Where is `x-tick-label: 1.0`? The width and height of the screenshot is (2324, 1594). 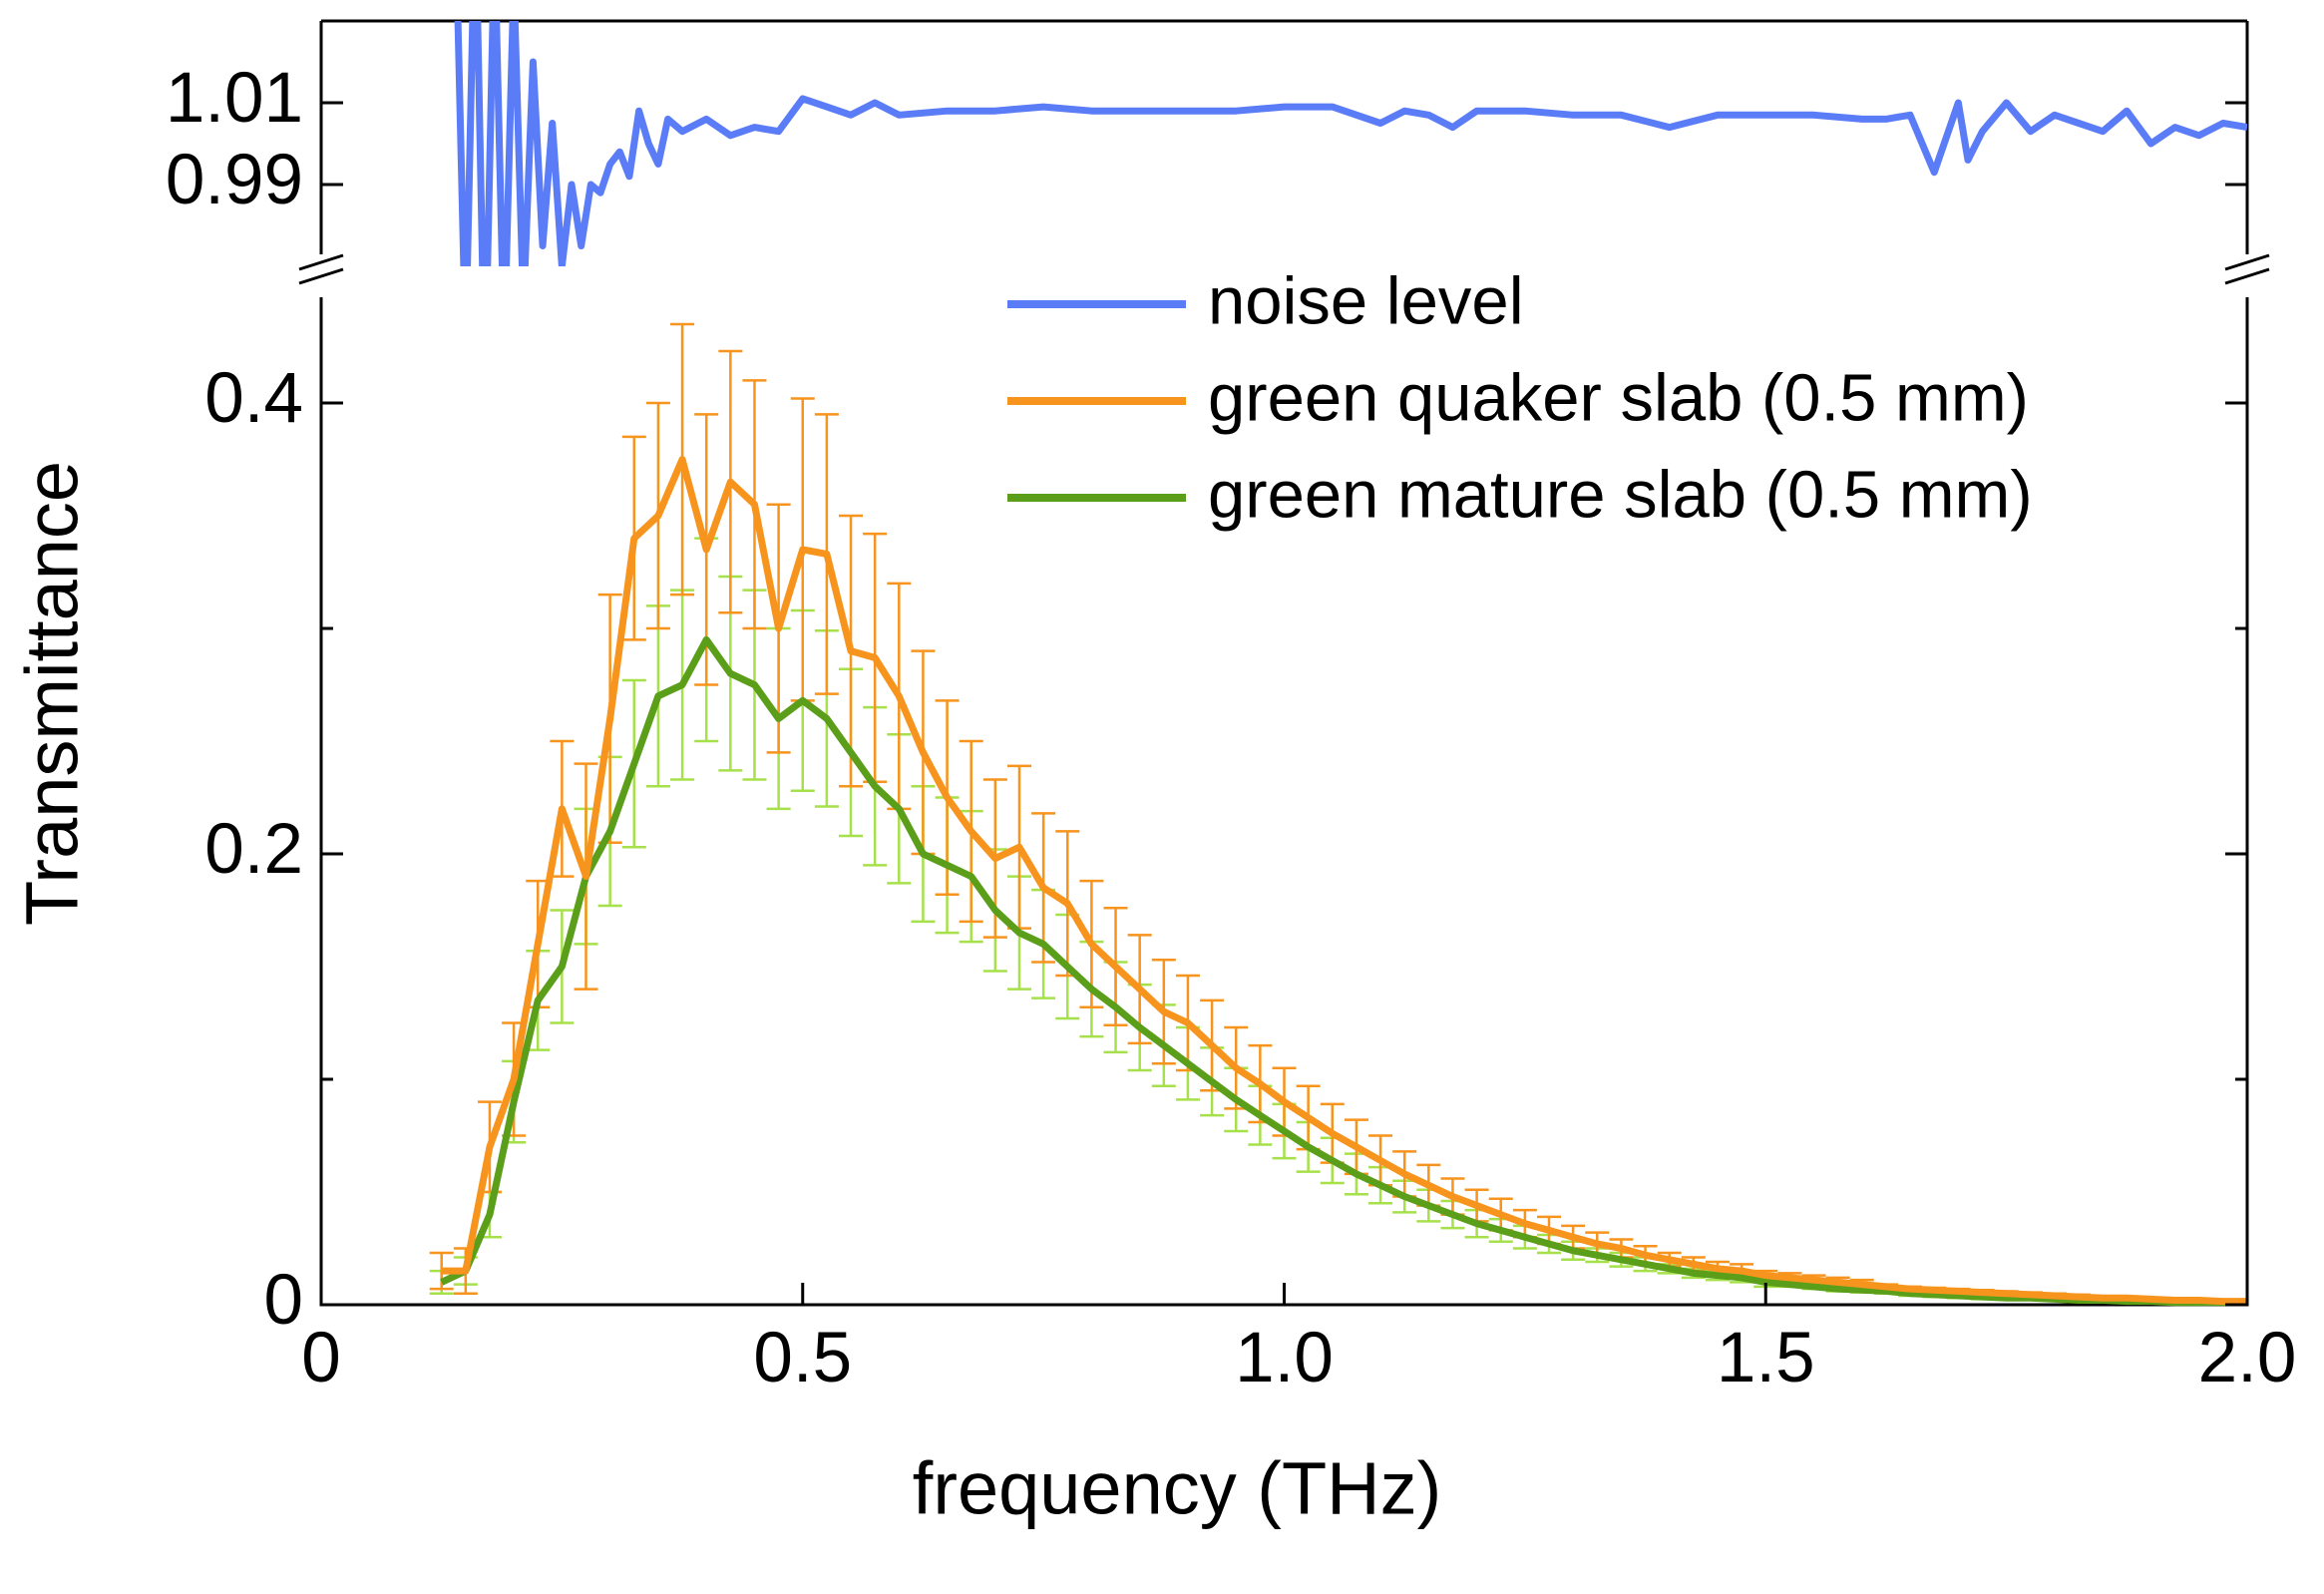
x-tick-label: 1.0 is located at coordinates (1284, 1358).